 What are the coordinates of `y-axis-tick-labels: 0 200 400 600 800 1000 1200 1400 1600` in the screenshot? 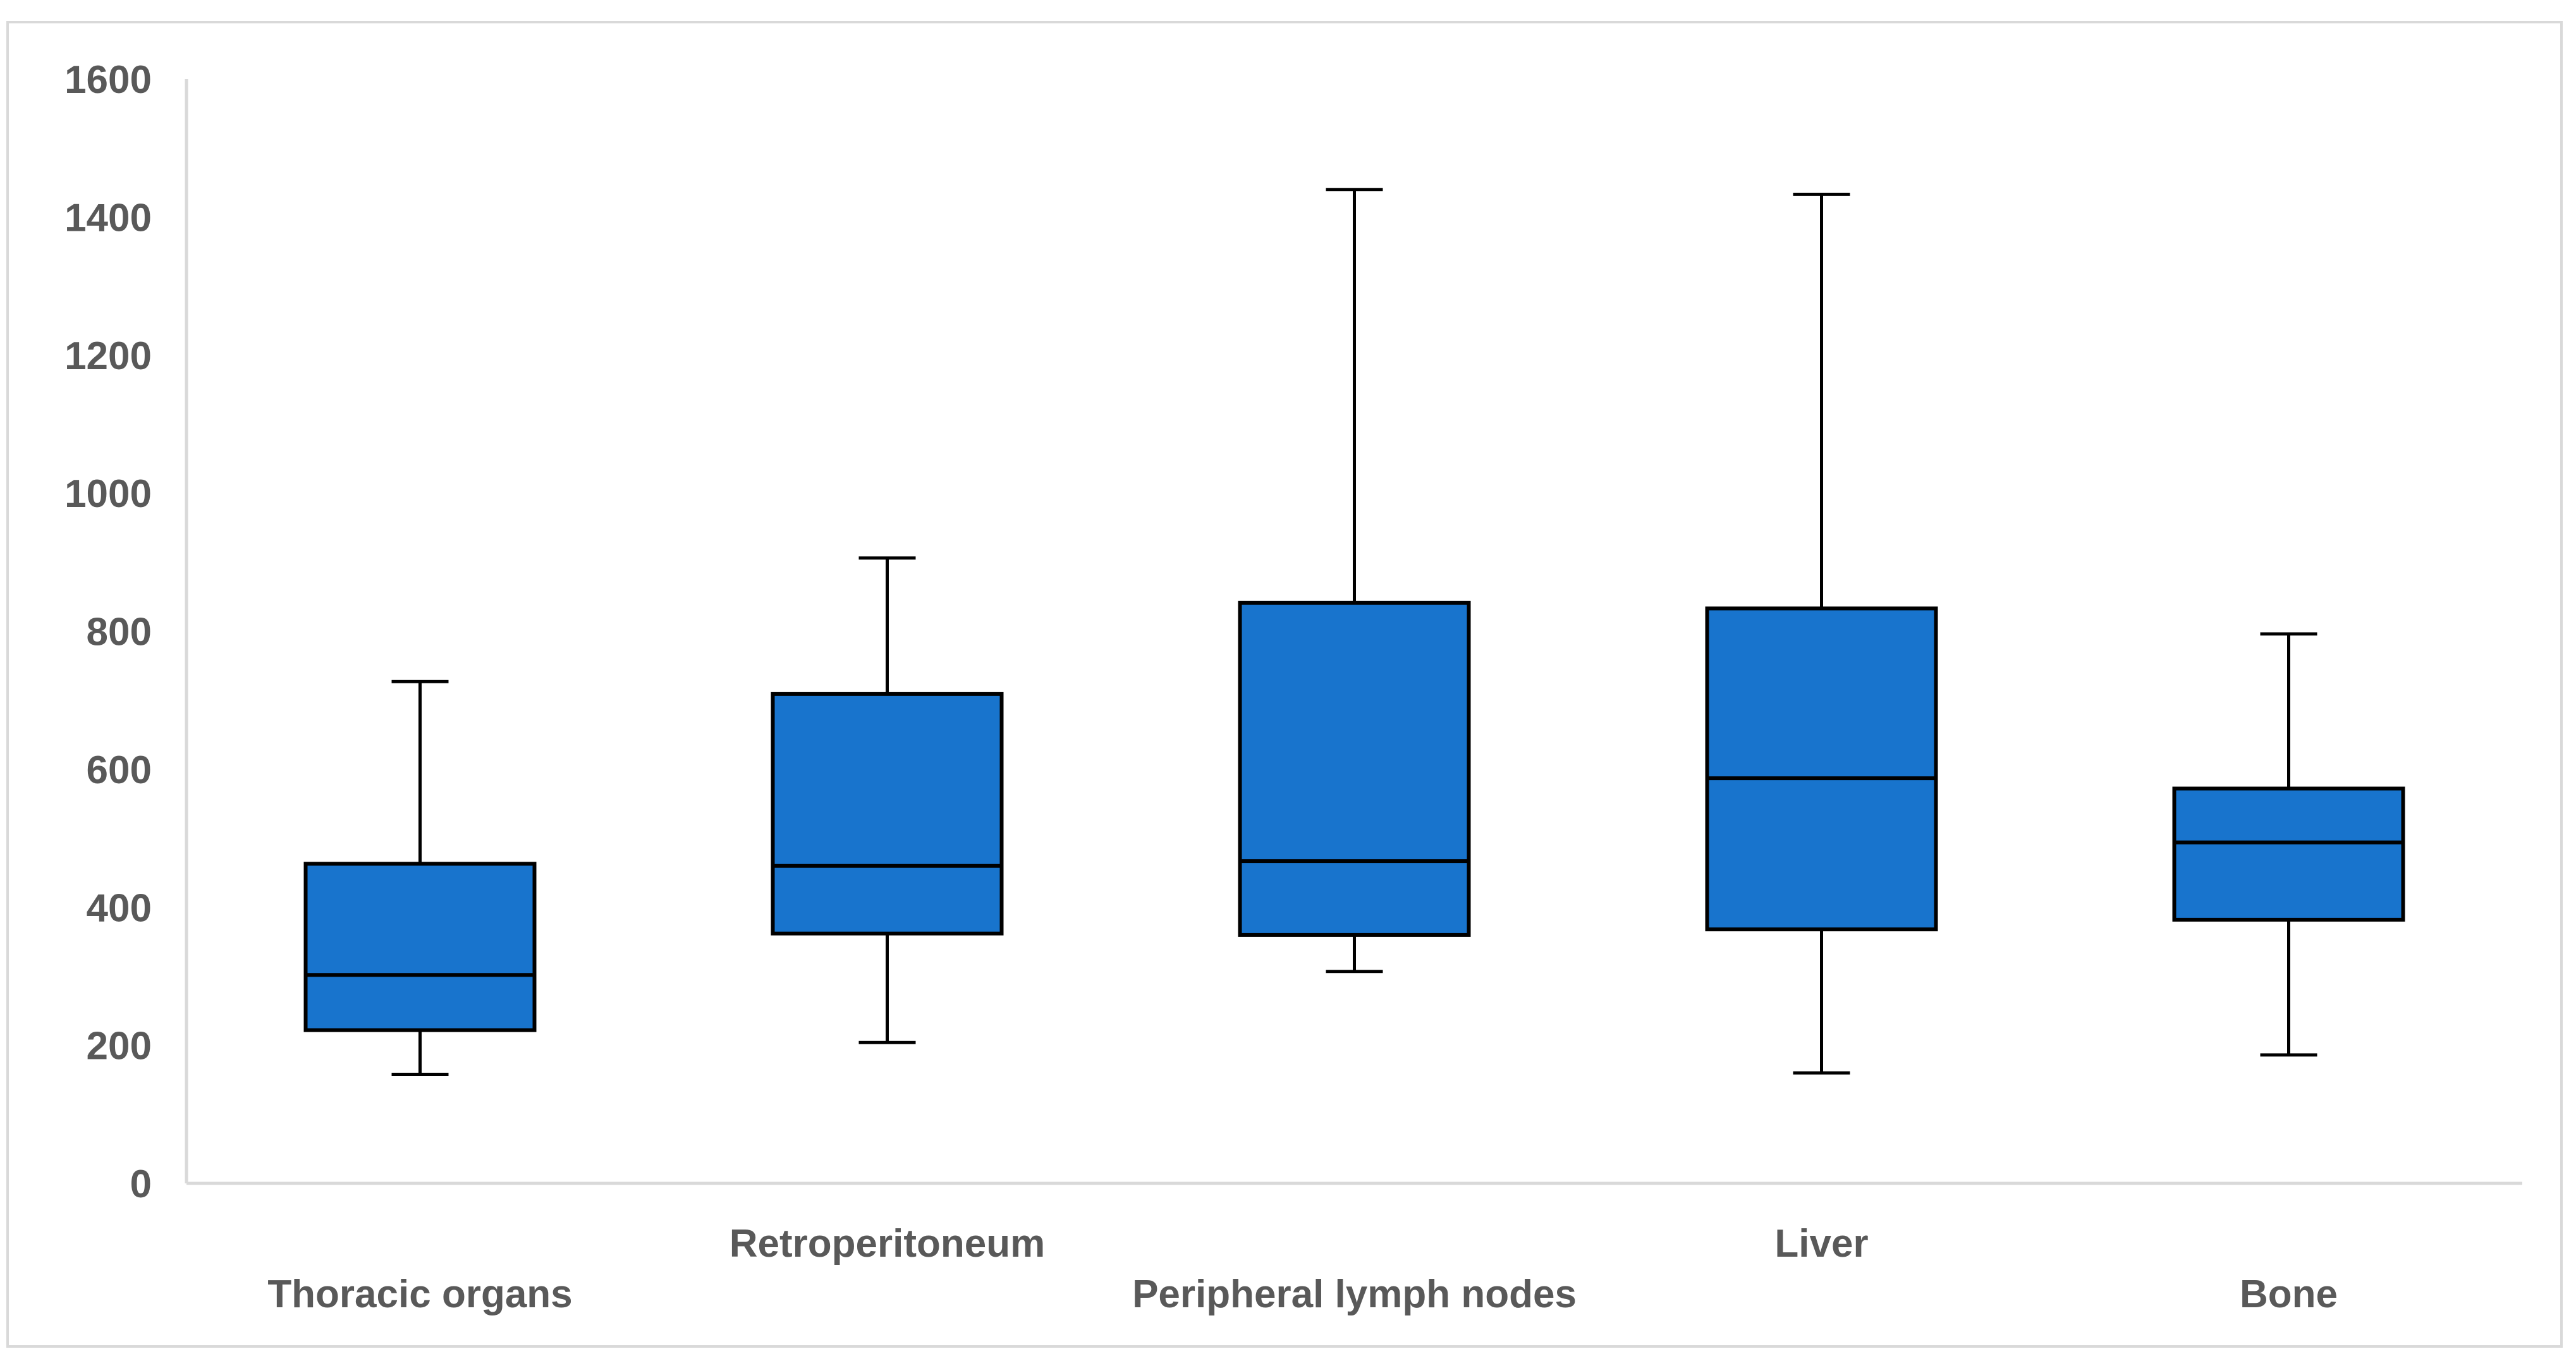 It's located at (108, 632).